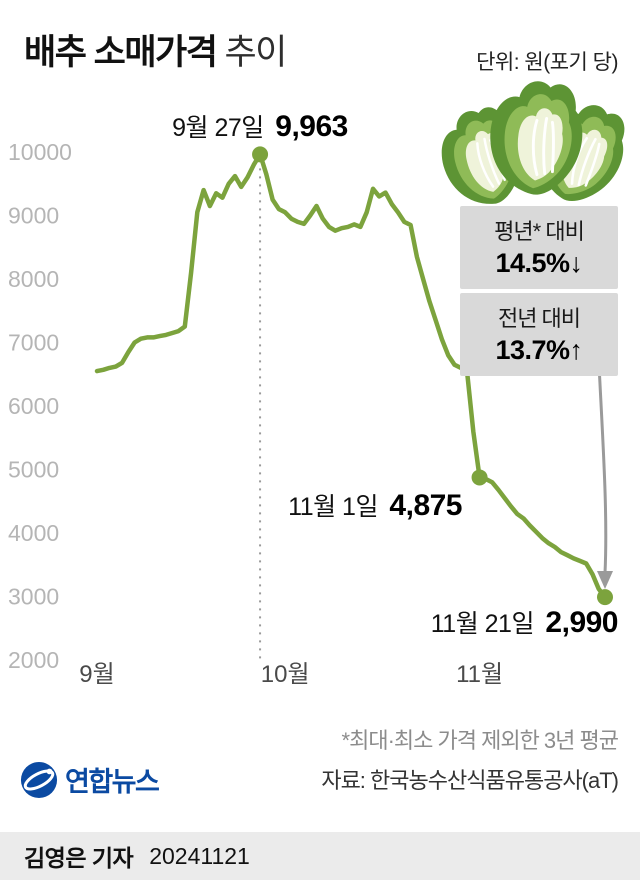 Image resolution: width=640 pixels, height=880 pixels. I want to click on stat-vs-average: 평년* 대비 14.5%↓, so click(539, 247).